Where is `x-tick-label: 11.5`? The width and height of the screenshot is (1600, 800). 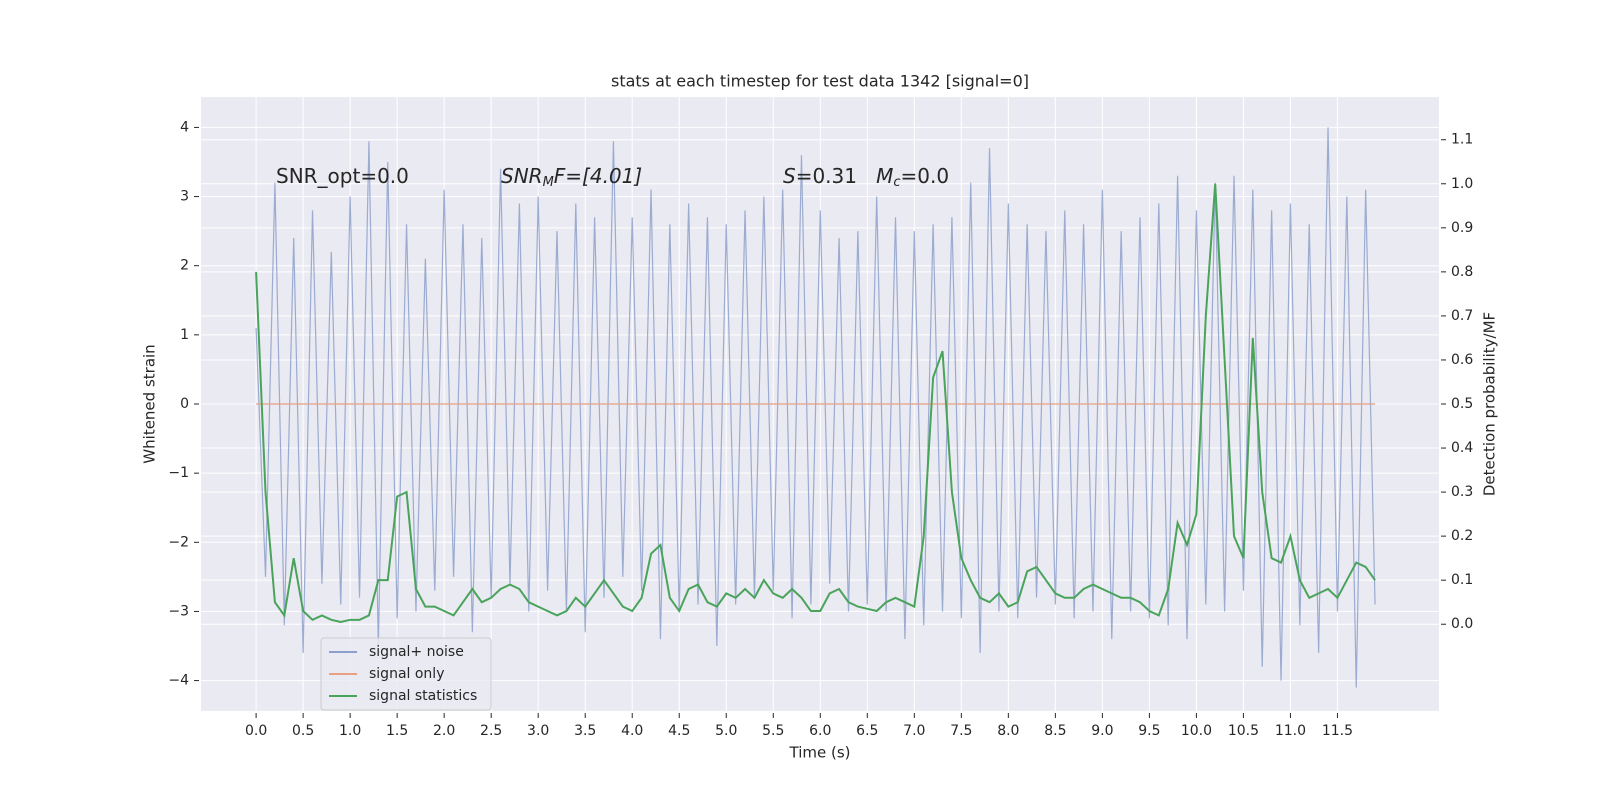
x-tick-label: 11.5 is located at coordinates (1337, 731).